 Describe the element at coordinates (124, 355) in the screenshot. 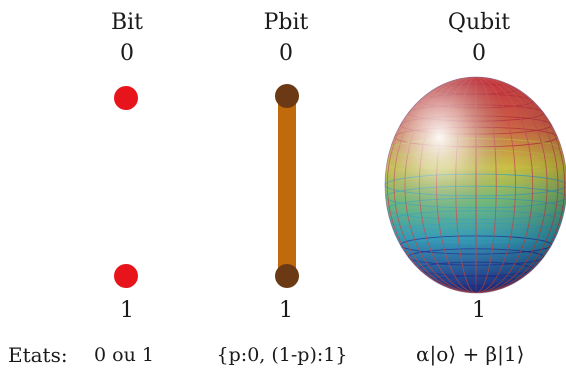

I see `bit-states: 0 ou 1` at that location.